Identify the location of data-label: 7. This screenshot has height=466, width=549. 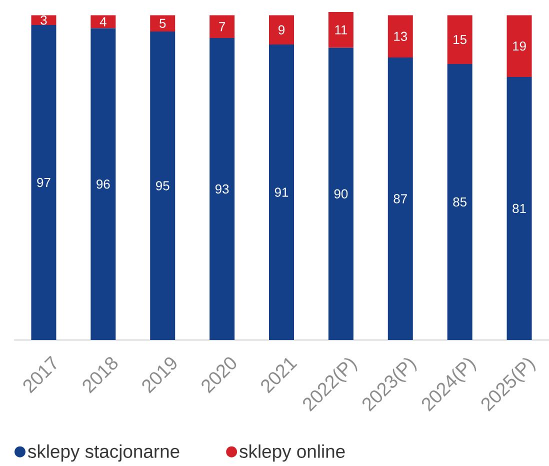
(222, 27).